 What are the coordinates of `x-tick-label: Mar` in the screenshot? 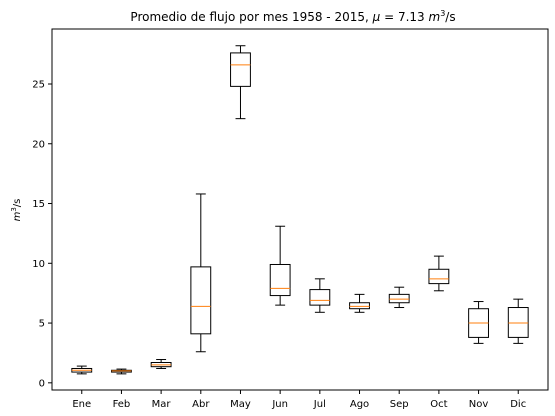 It's located at (162, 404).